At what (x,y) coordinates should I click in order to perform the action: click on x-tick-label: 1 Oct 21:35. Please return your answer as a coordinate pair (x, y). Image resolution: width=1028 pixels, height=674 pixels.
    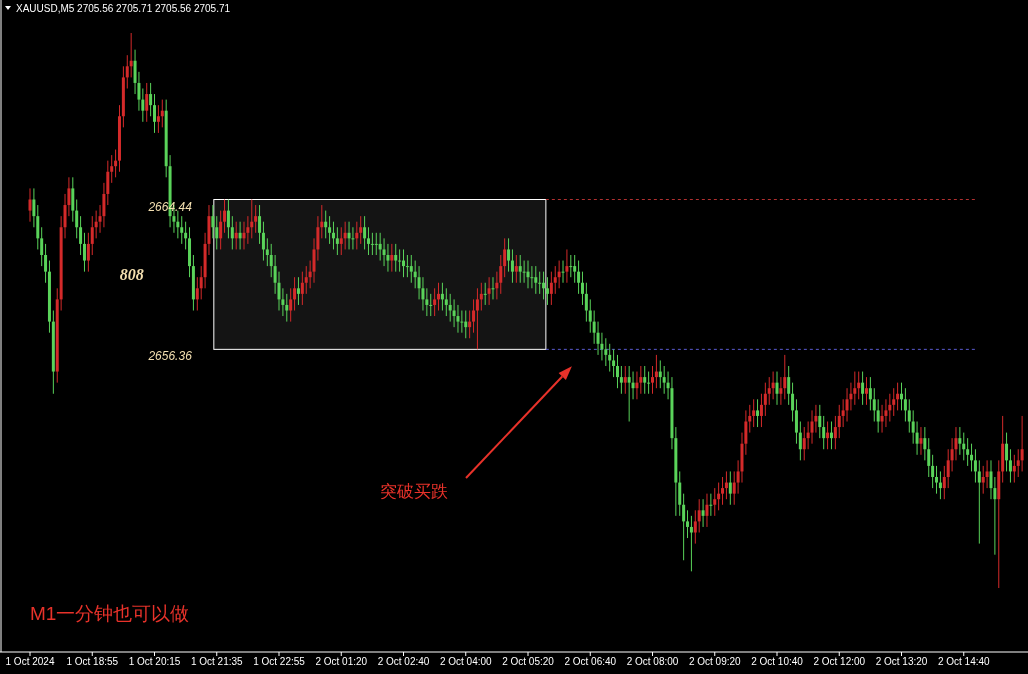
    Looking at the image, I should click on (217, 661).